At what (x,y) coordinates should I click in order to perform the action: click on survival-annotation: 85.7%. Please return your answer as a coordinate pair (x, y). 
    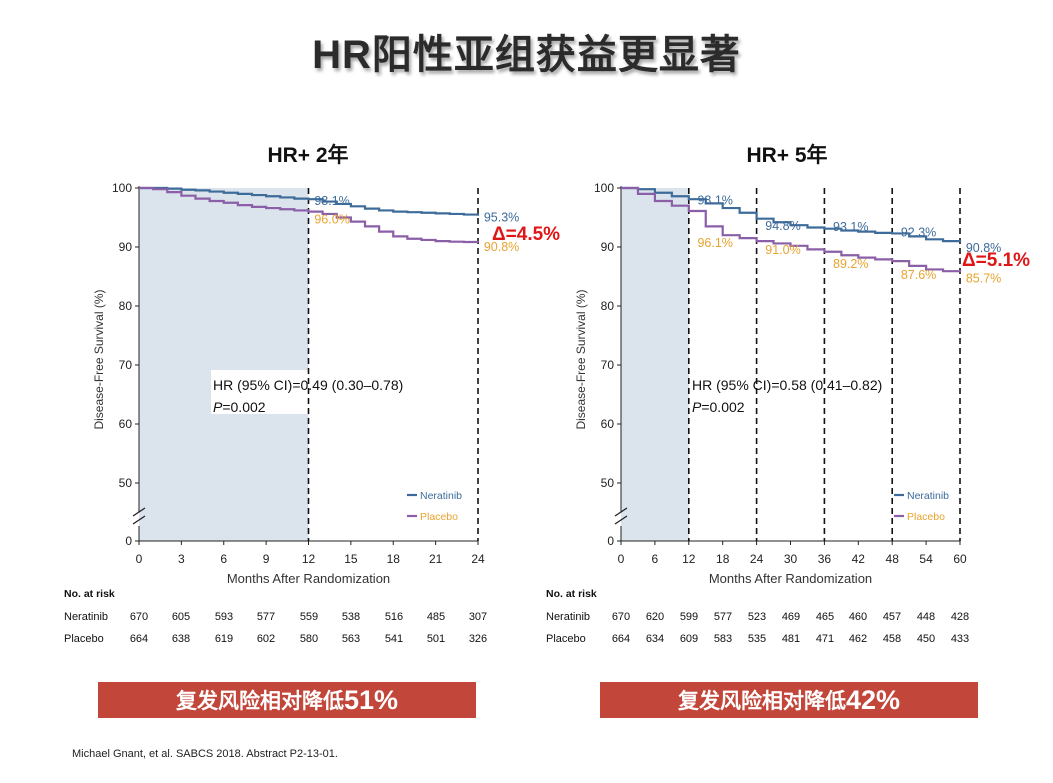
    Looking at the image, I should click on (983, 279).